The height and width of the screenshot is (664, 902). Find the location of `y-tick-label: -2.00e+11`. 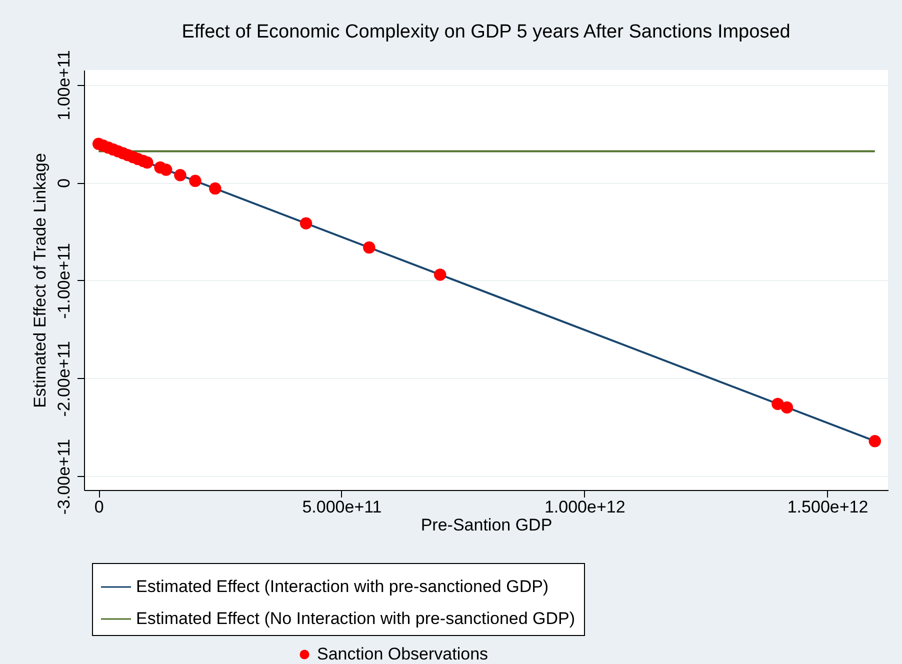

y-tick-label: -2.00e+11 is located at coordinates (64, 379).